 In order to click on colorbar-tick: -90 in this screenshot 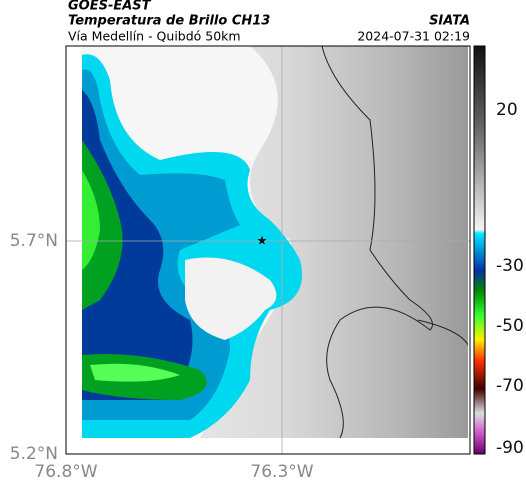, I will do `click(510, 448)`.